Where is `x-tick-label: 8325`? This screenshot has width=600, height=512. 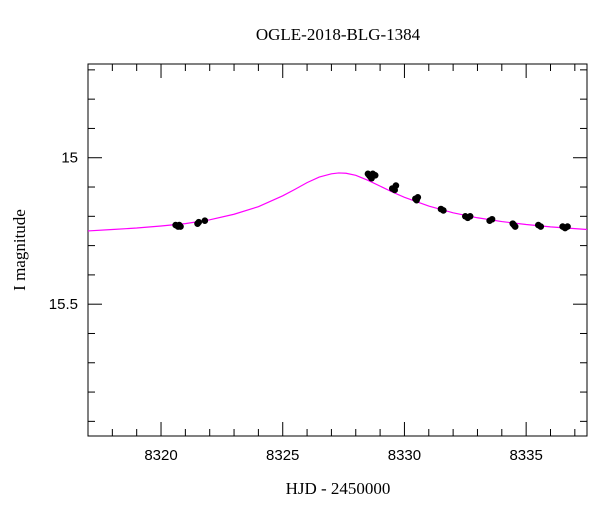 x-tick-label: 8325 is located at coordinates (282, 455).